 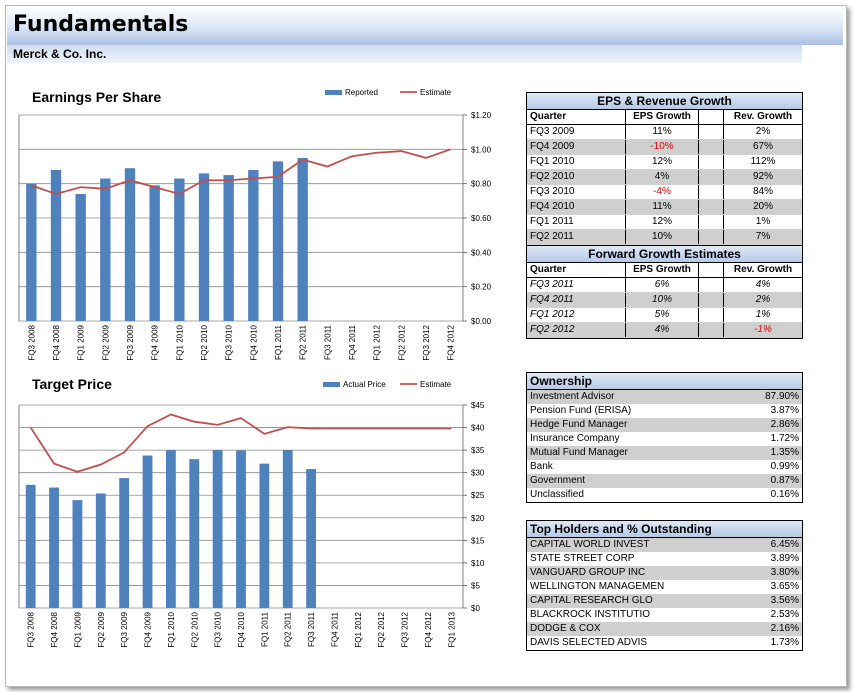 What do you see at coordinates (664, 573) in the screenshot?
I see `list-item: VANGUARD GROUP INC 3.80%` at bounding box center [664, 573].